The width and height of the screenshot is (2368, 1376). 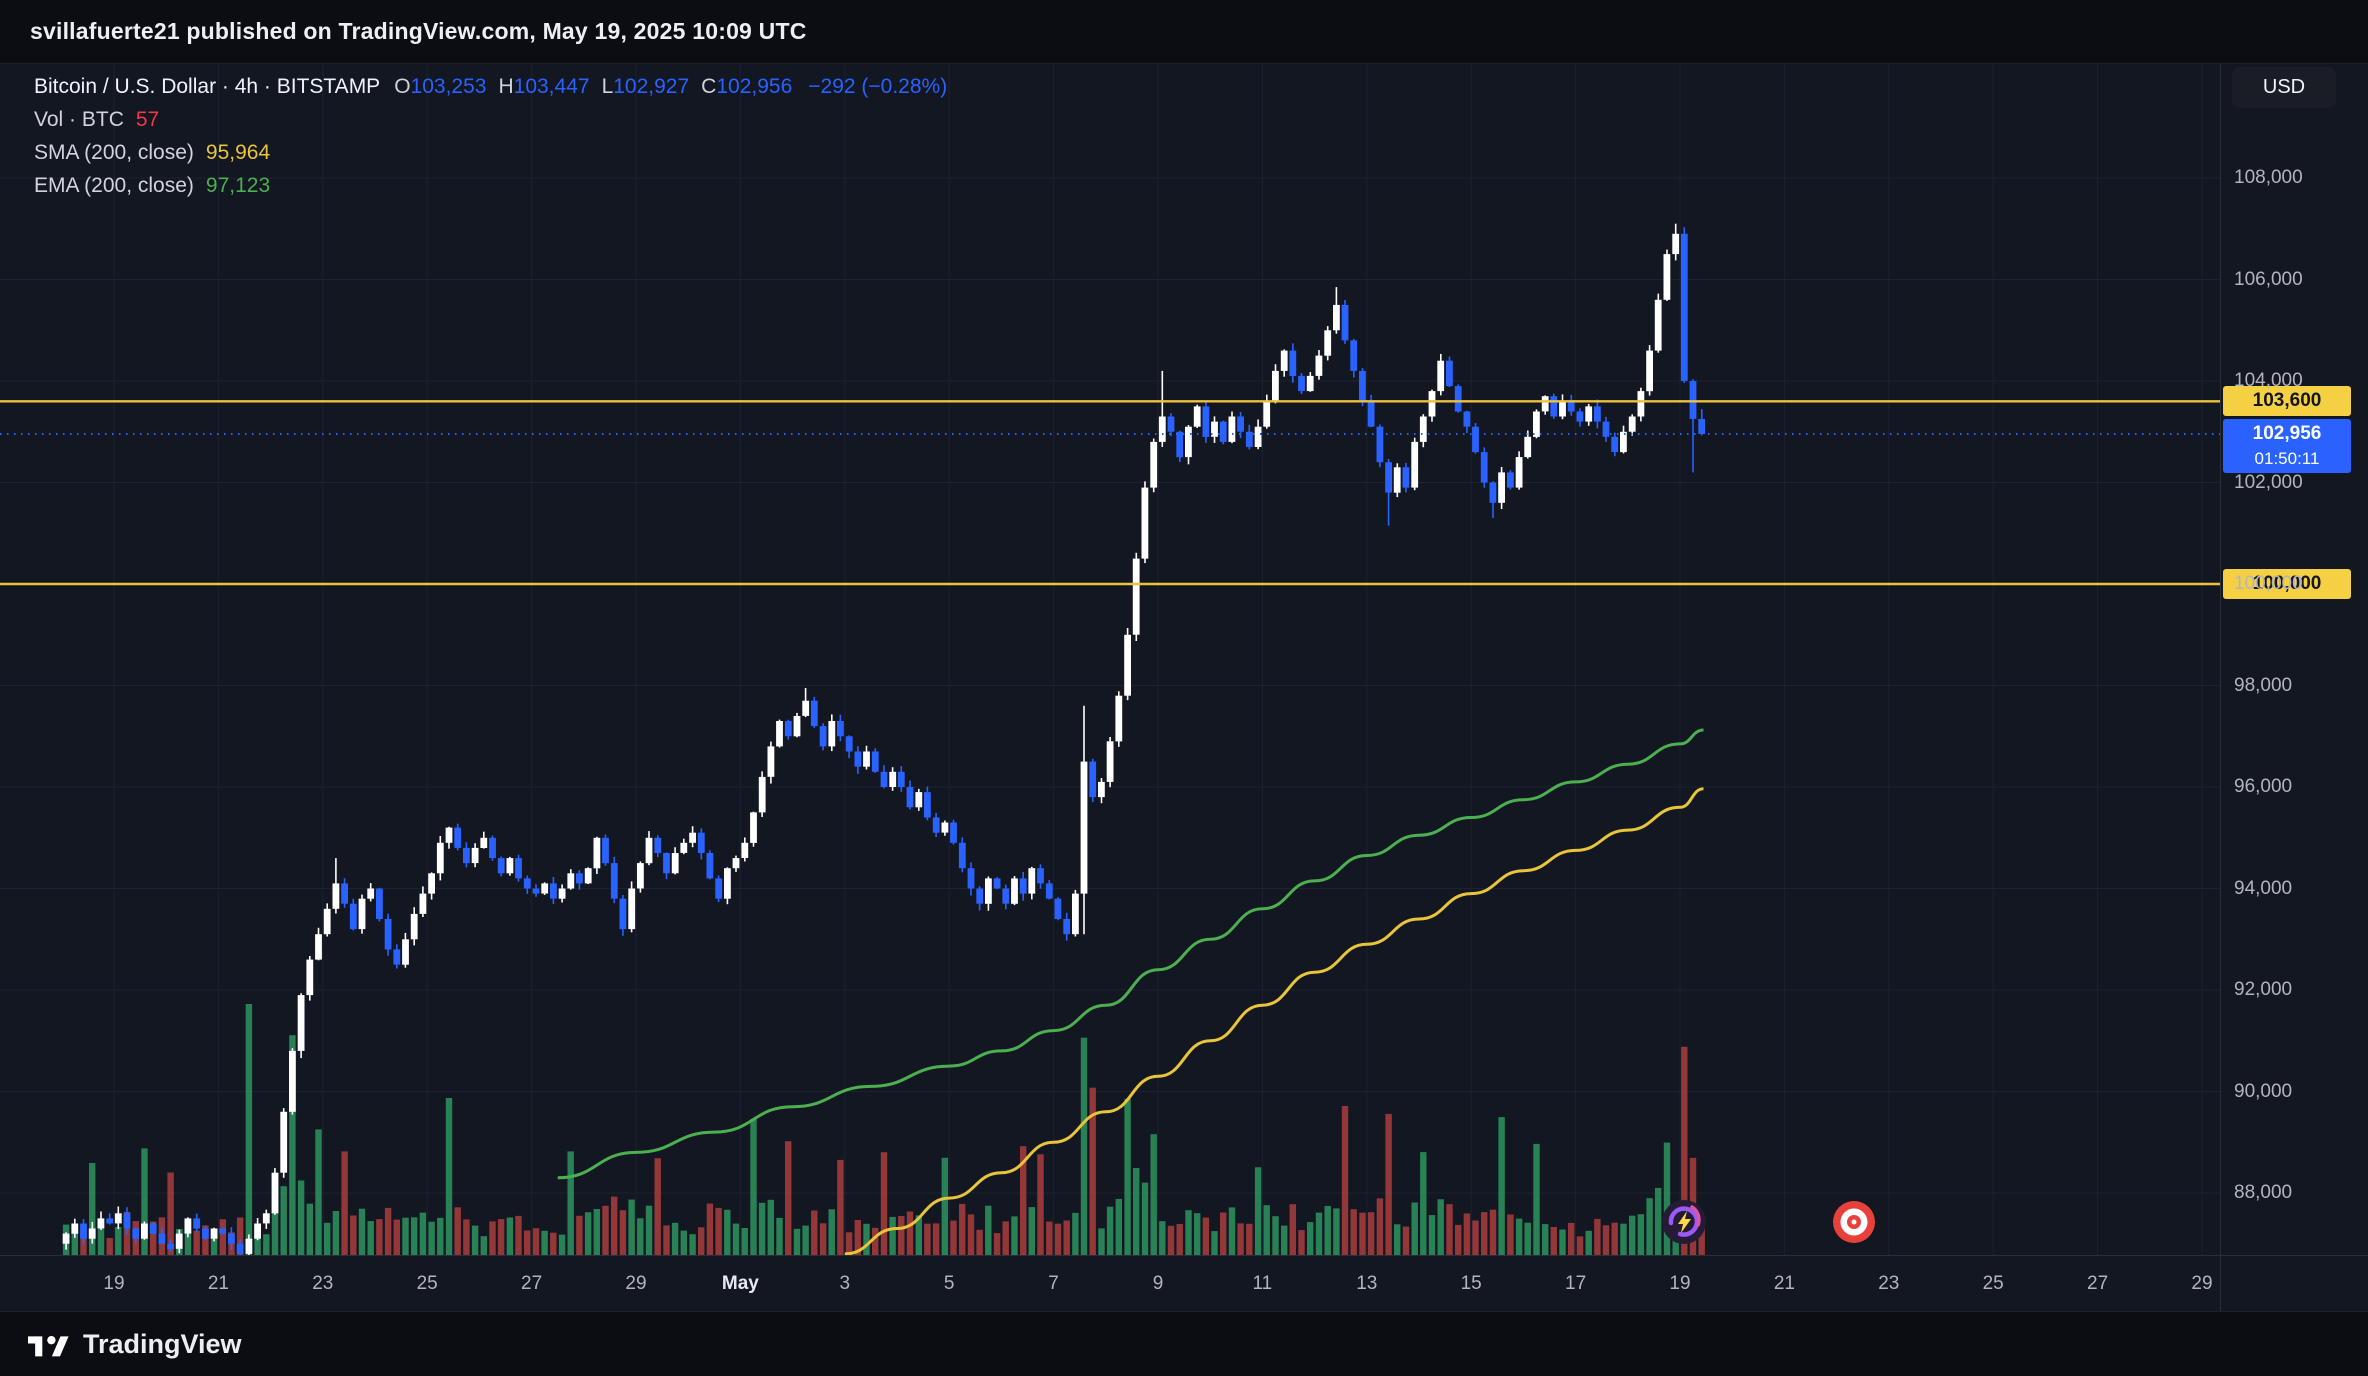 I want to click on ohlc-close: C102,956, so click(x=746, y=87).